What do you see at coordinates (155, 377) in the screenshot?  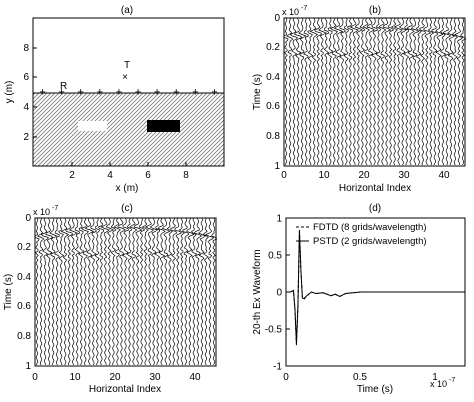 I see `panel-c-xtick: 30` at bounding box center [155, 377].